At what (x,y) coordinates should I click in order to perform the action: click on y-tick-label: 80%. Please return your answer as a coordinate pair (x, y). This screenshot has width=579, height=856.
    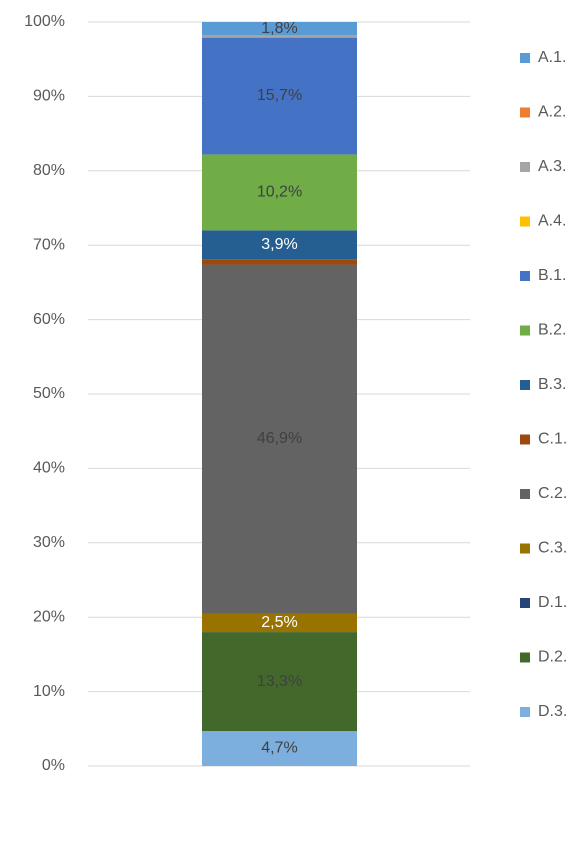
    Looking at the image, I should click on (49, 170).